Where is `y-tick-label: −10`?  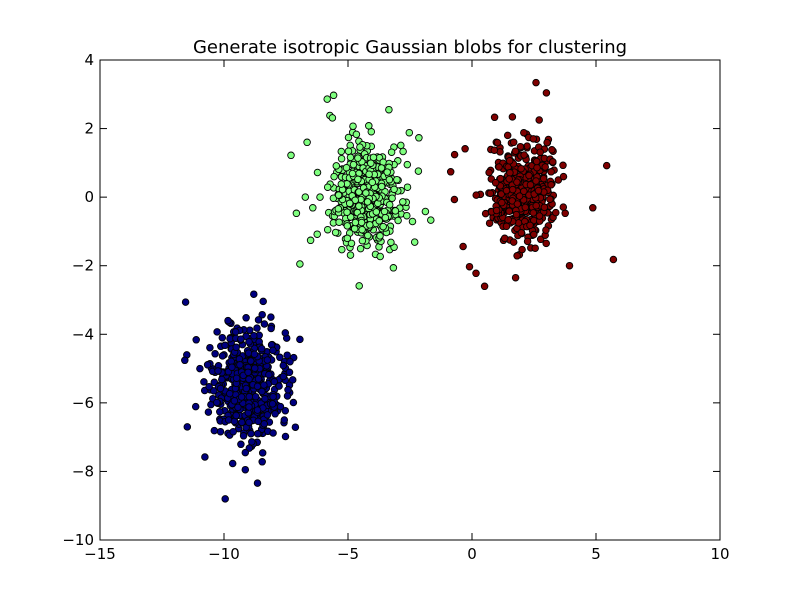
y-tick-label: −10 is located at coordinates (78, 540).